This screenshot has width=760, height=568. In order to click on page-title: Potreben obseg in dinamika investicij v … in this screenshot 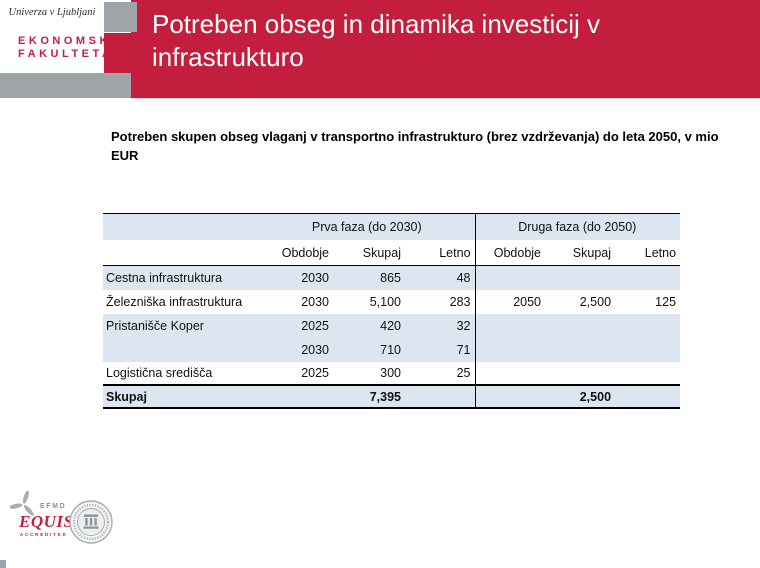, I will do `click(376, 40)`.